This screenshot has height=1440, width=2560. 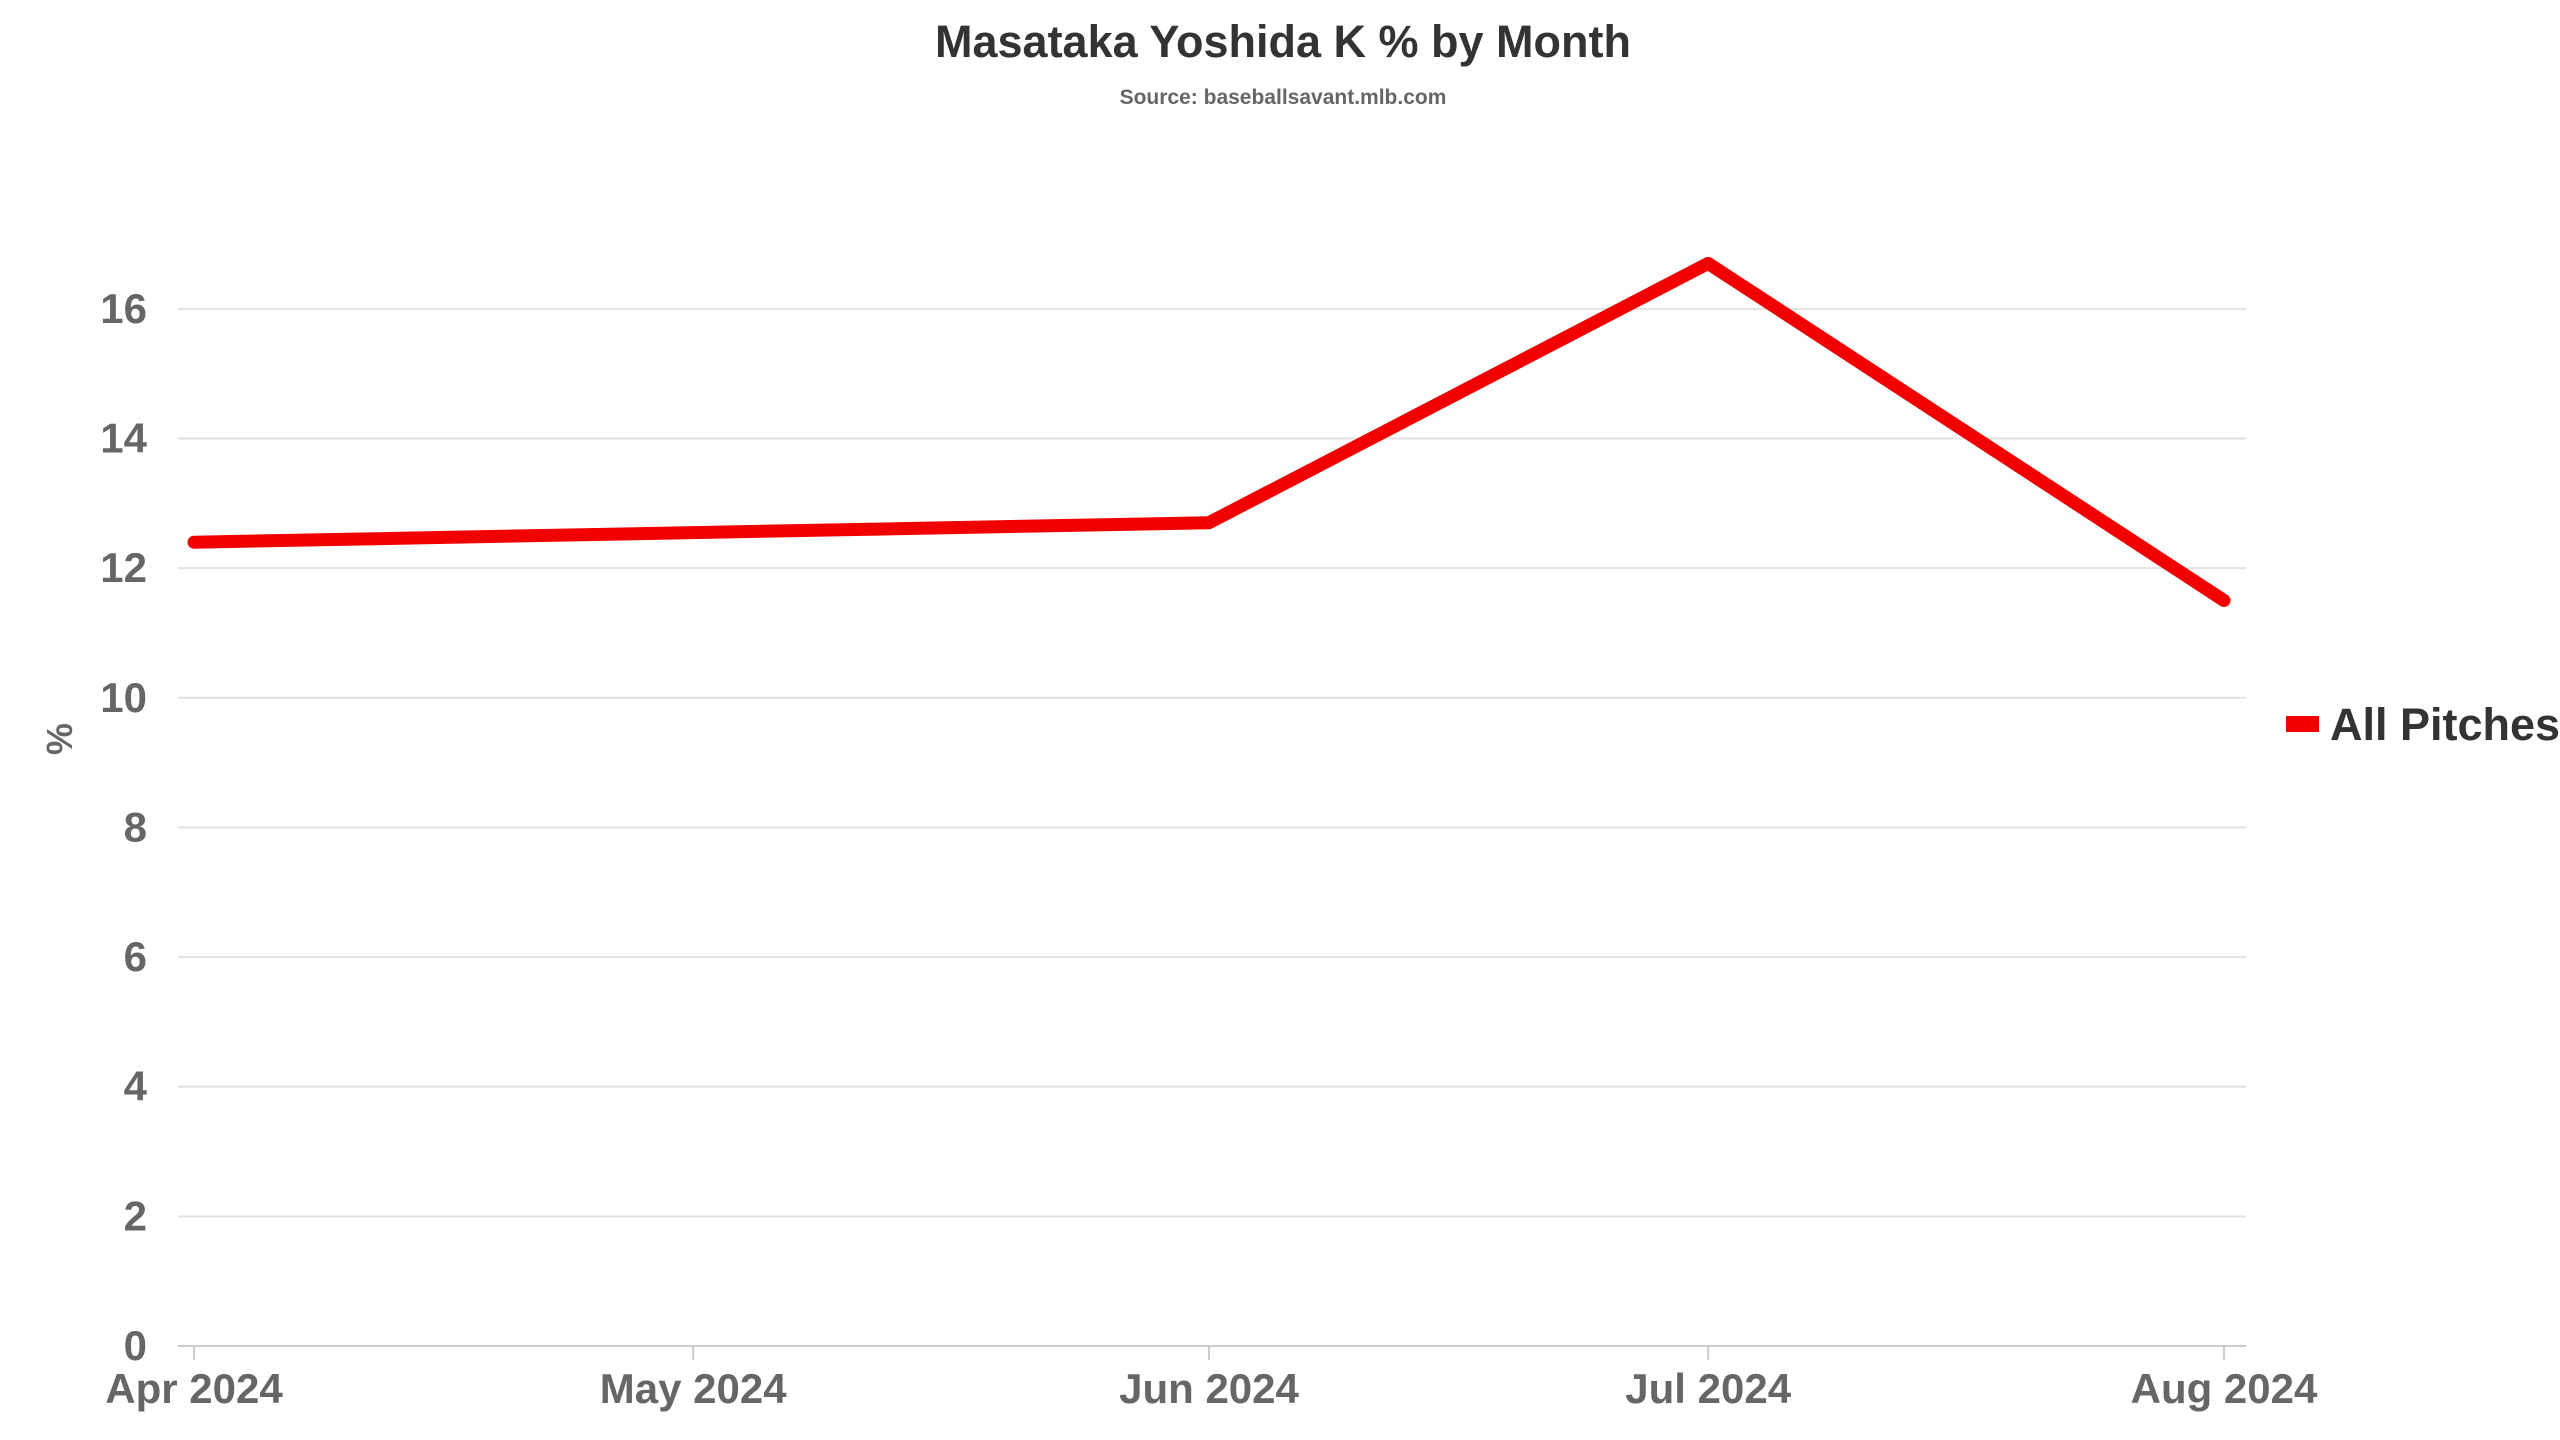 What do you see at coordinates (135, 826) in the screenshot?
I see `y-tick-label: 8` at bounding box center [135, 826].